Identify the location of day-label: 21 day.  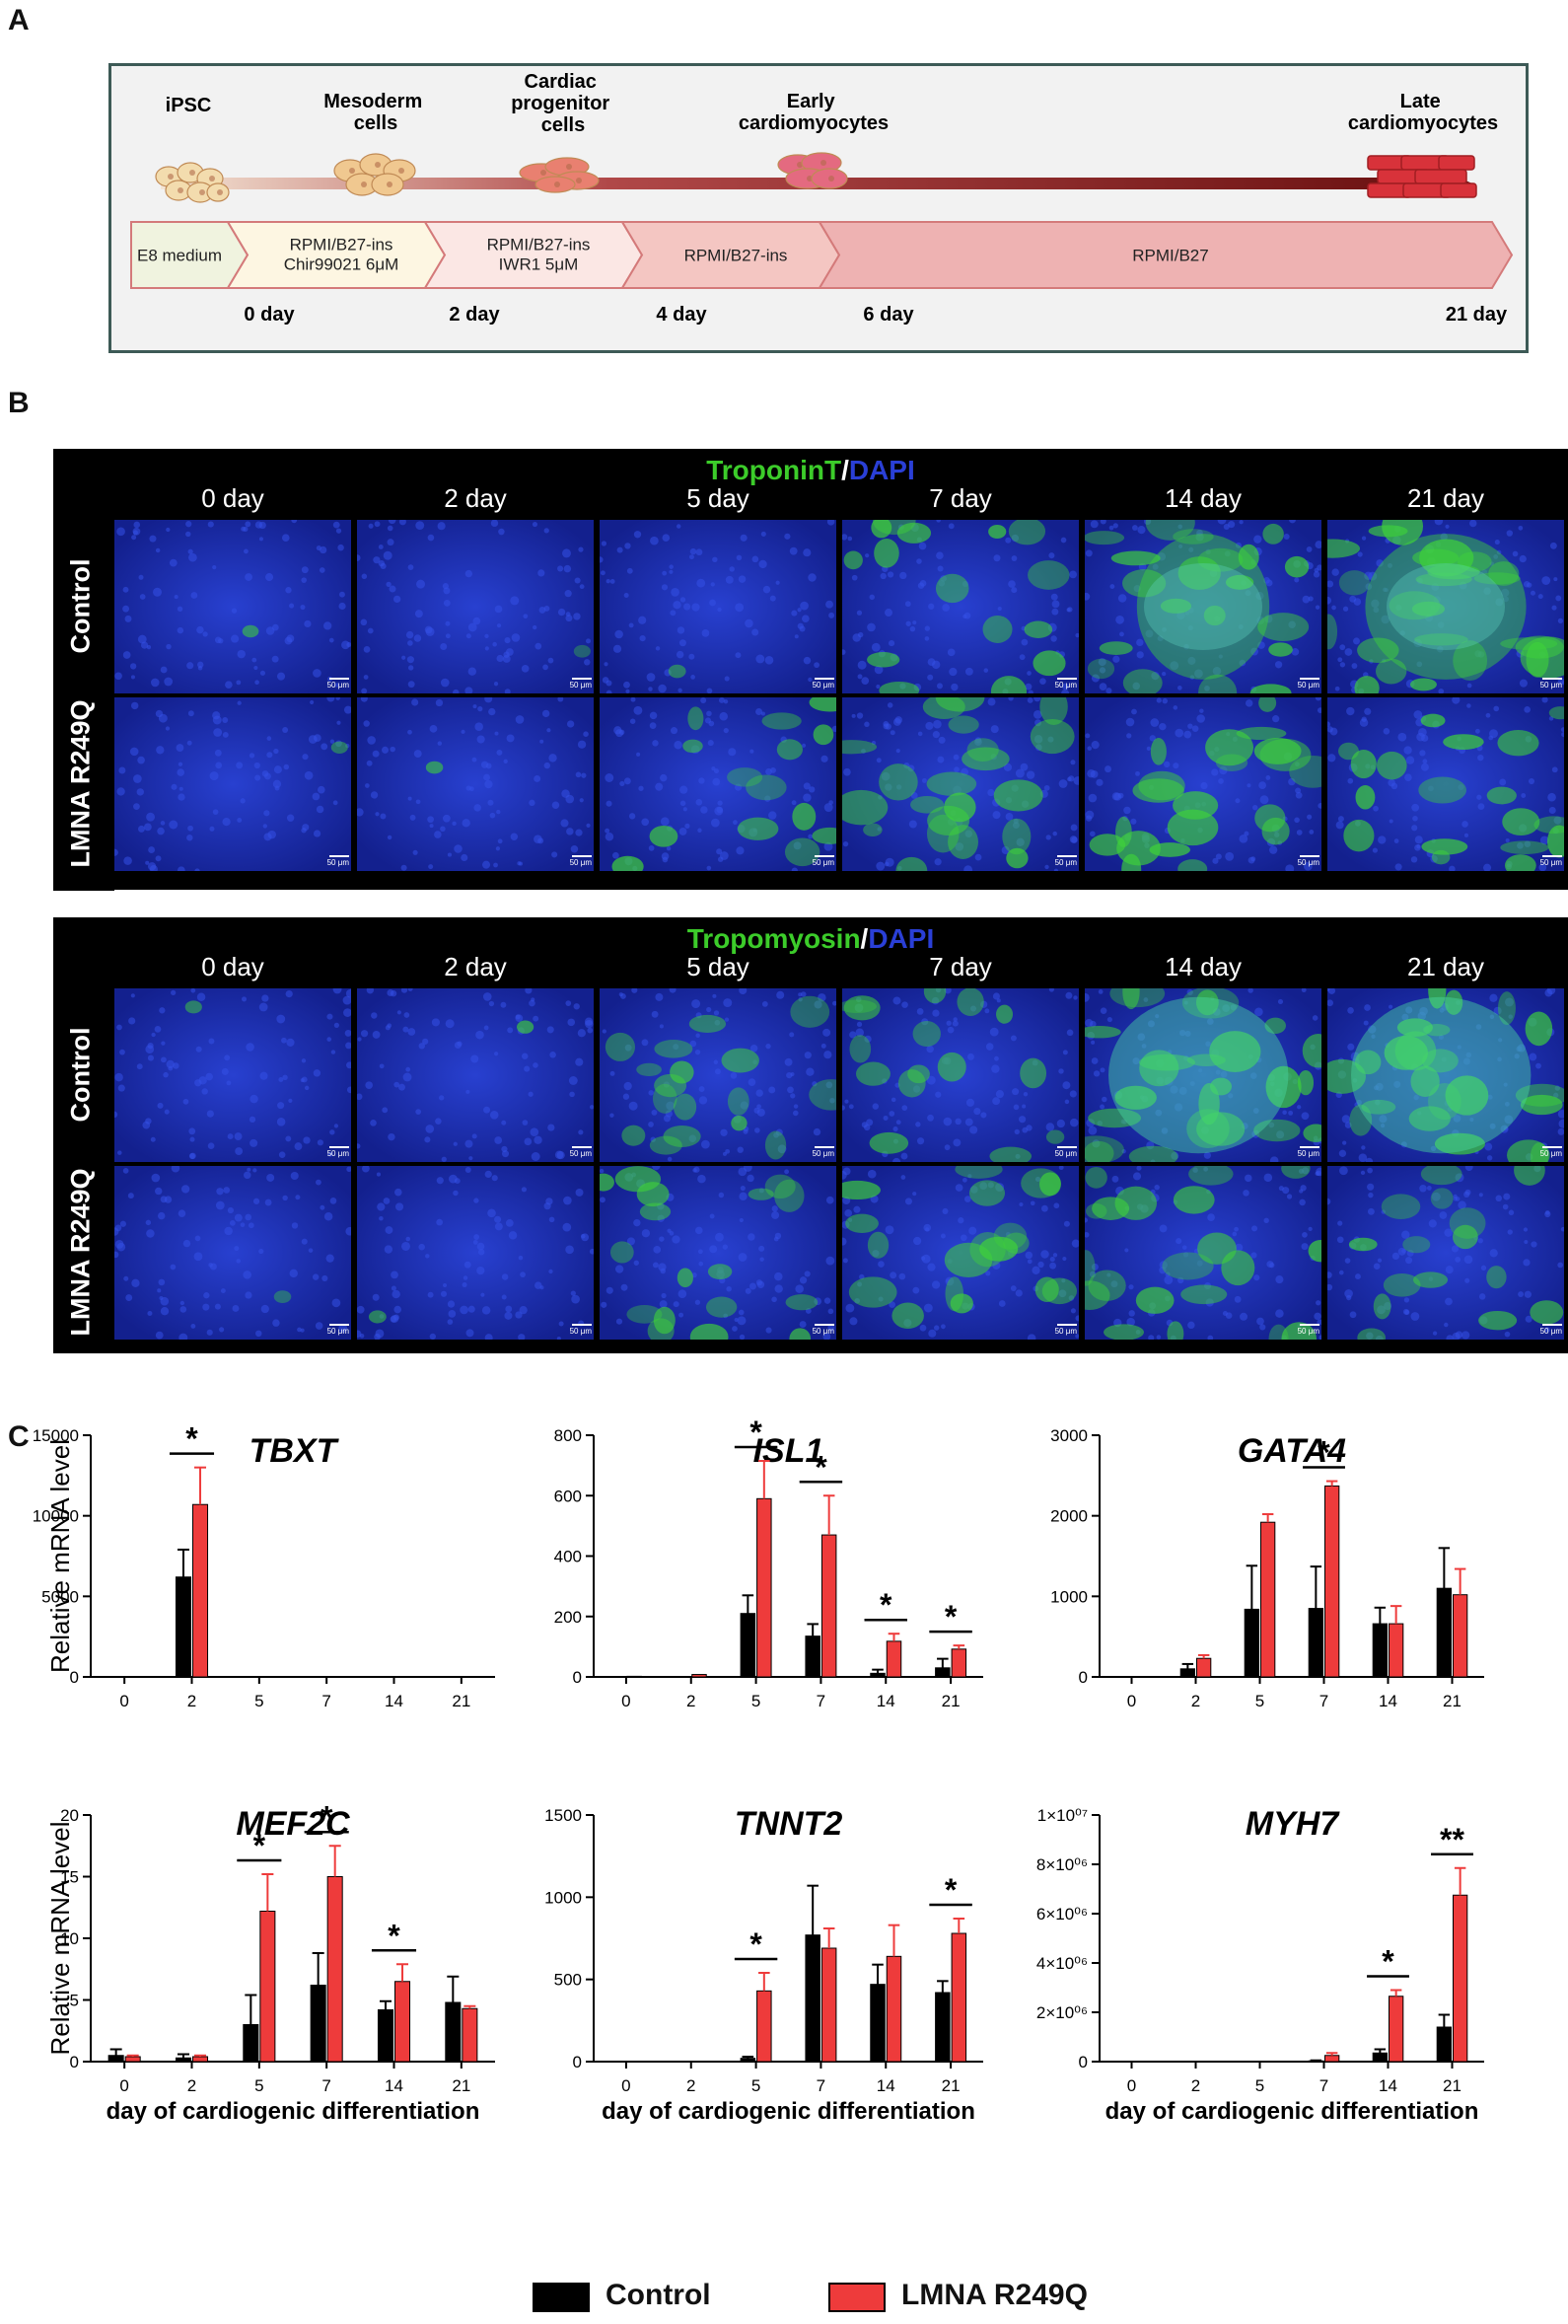
(1477, 315).